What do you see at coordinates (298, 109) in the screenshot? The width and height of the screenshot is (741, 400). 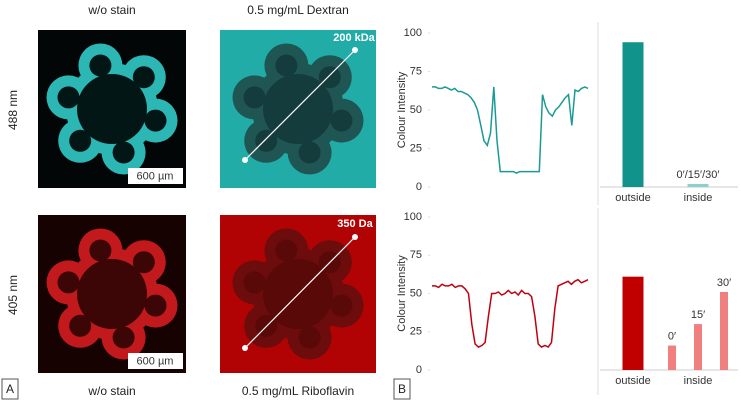 I see `micrograph: 200 kDa` at bounding box center [298, 109].